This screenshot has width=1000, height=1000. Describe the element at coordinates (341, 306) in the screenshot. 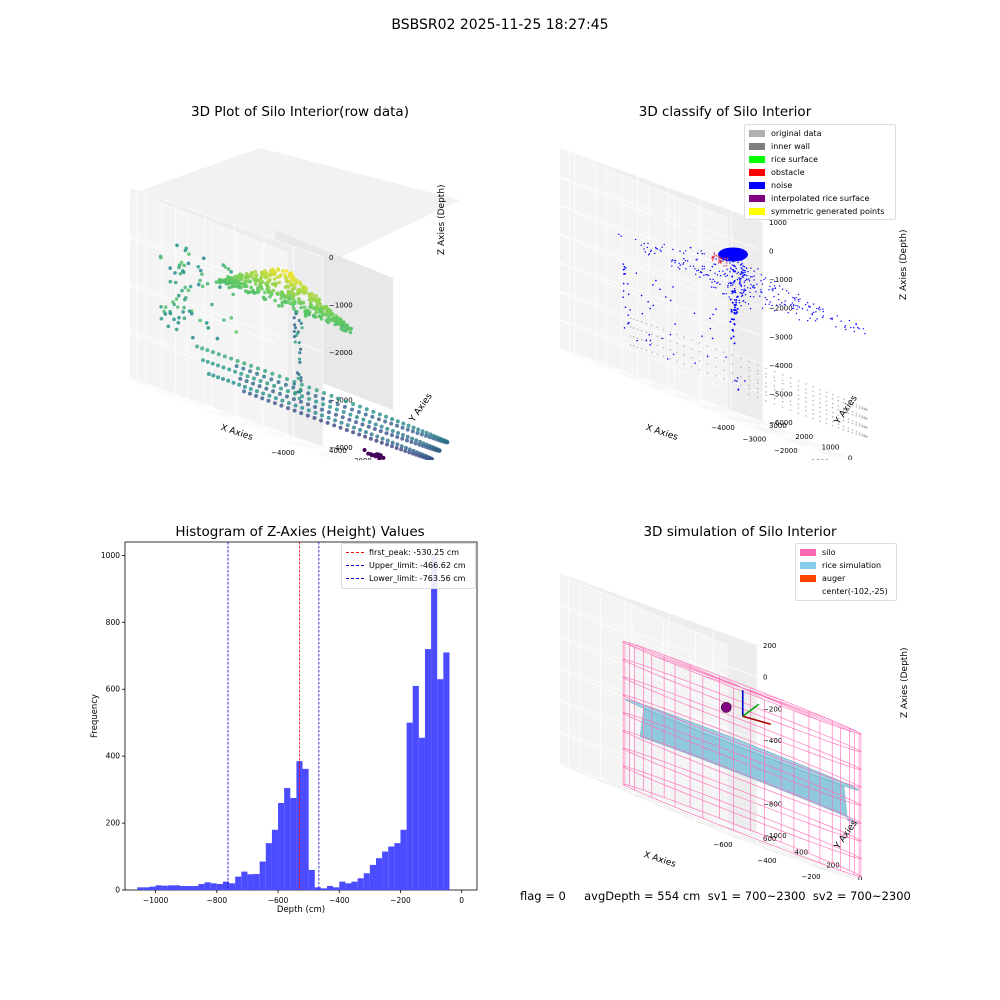

I see `z-tick-label: −1000` at that location.